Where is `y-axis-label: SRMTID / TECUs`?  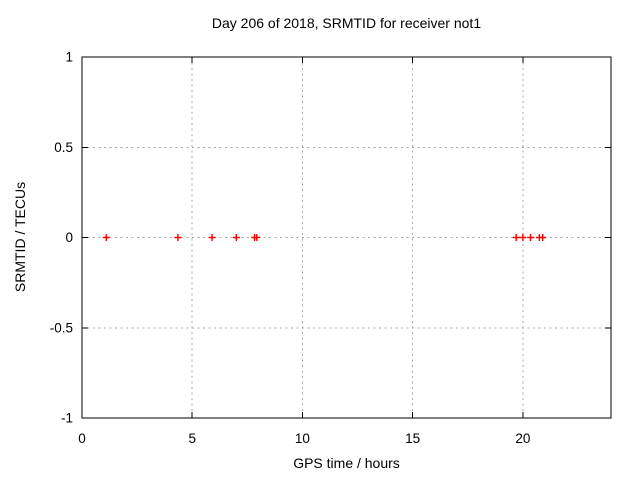 y-axis-label: SRMTID / TECUs is located at coordinates (20, 237).